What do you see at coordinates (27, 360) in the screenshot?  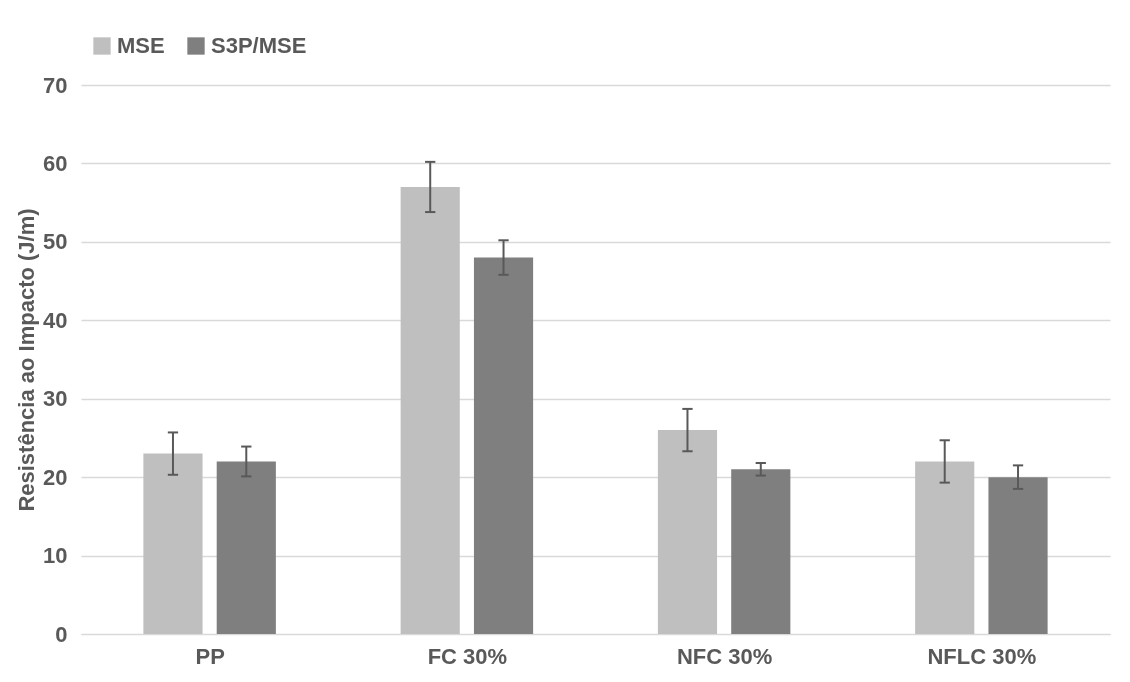 I see `y-axis-title: Resistência ao Impacto (J/m)` at bounding box center [27, 360].